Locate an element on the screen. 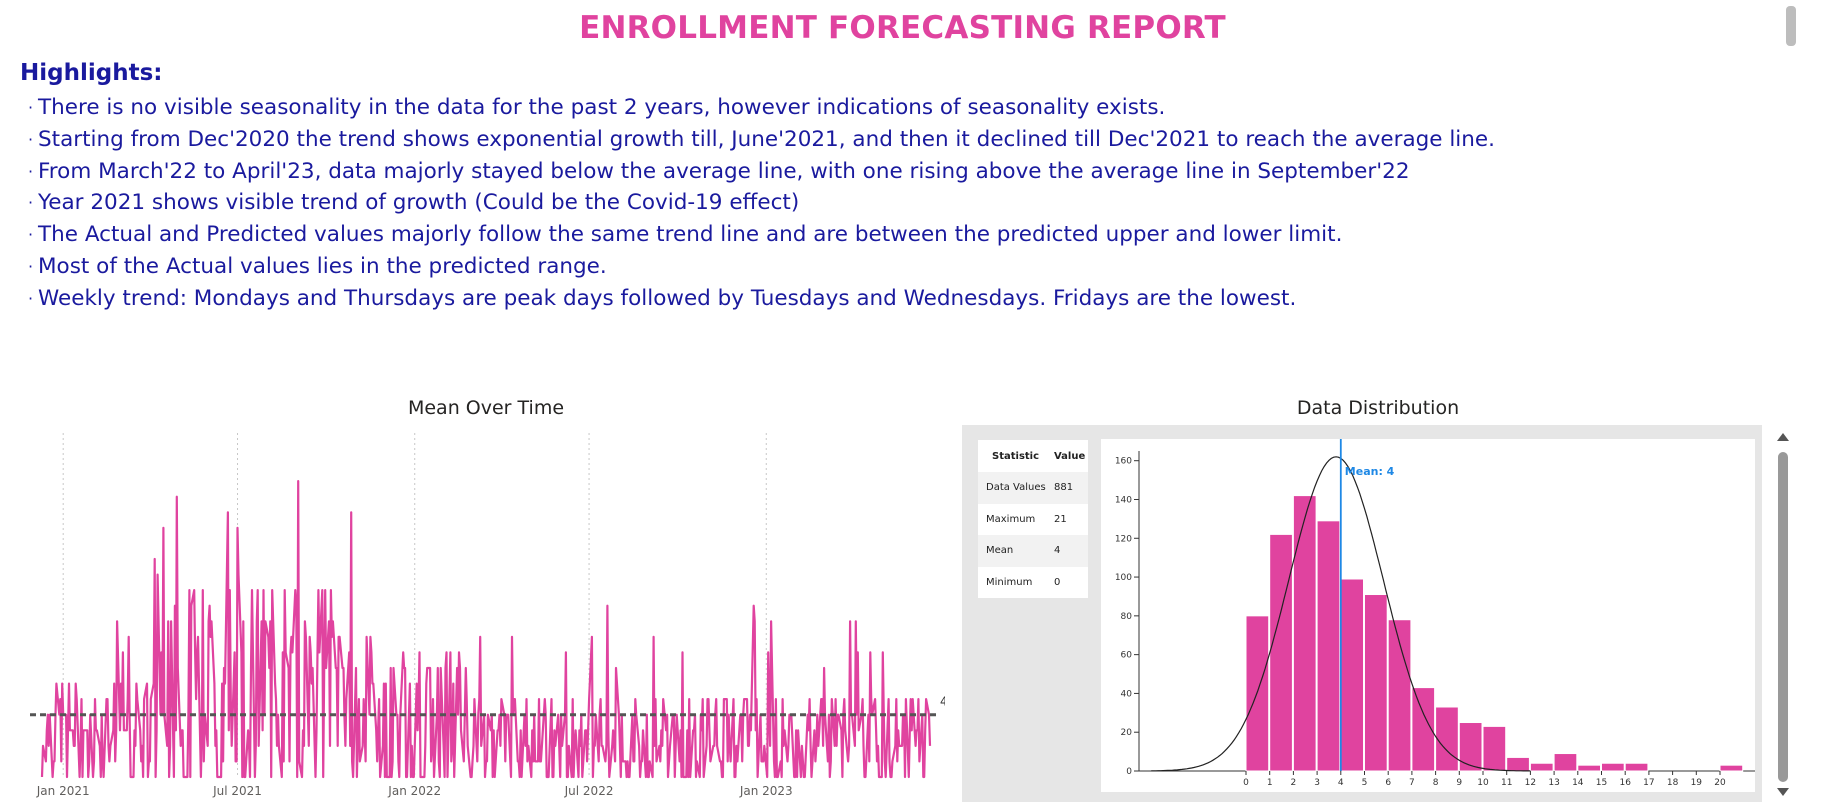  statistic-value: 881 is located at coordinates (1068, 488).